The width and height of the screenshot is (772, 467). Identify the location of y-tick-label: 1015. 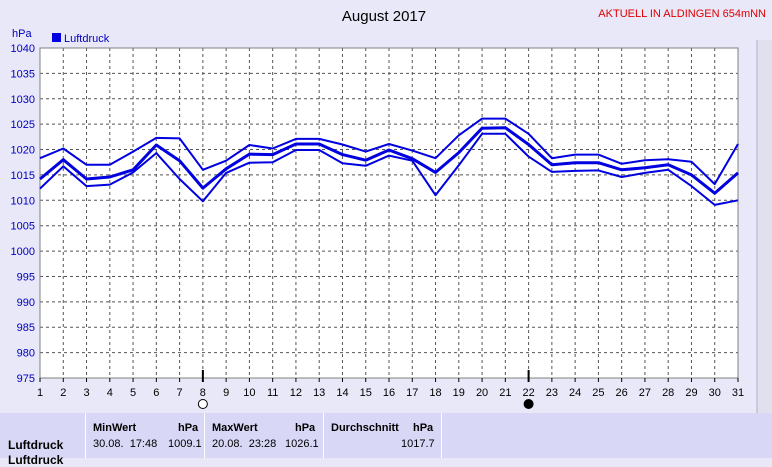
(23, 176).